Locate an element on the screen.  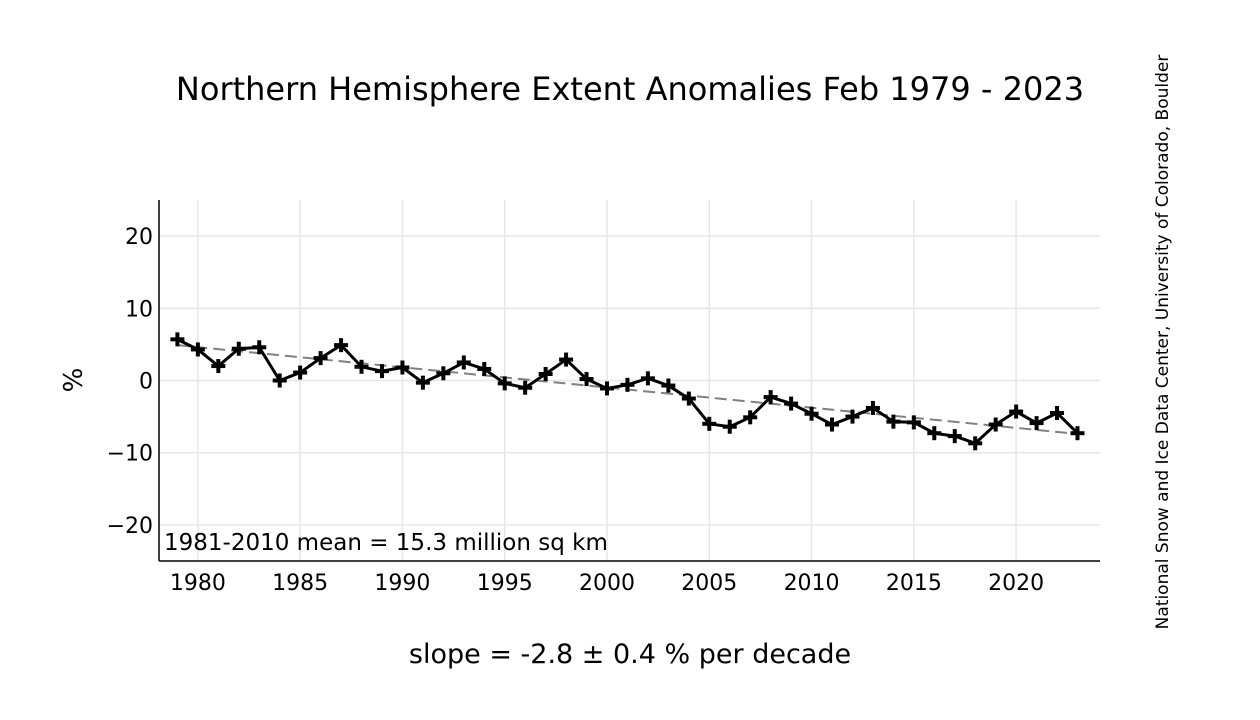
x-tick-label: 2005 is located at coordinates (709, 583).